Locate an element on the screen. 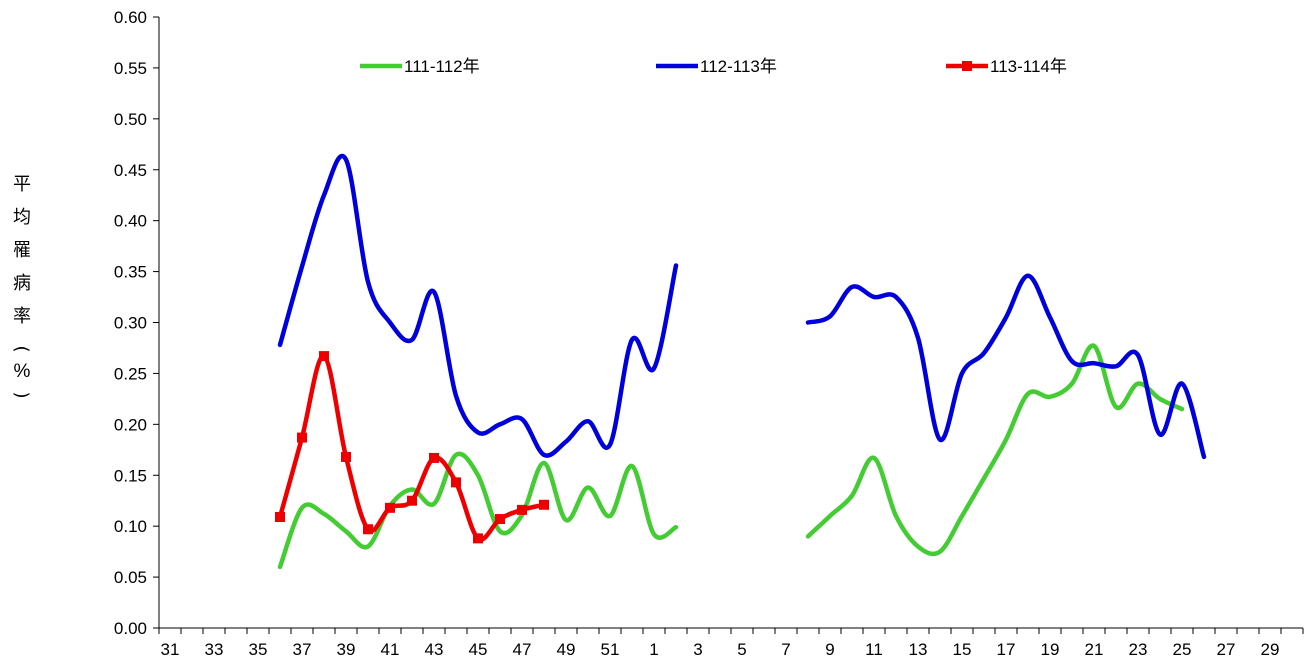 This screenshot has width=1311, height=671. x-tick-label: 1 is located at coordinates (653, 649).